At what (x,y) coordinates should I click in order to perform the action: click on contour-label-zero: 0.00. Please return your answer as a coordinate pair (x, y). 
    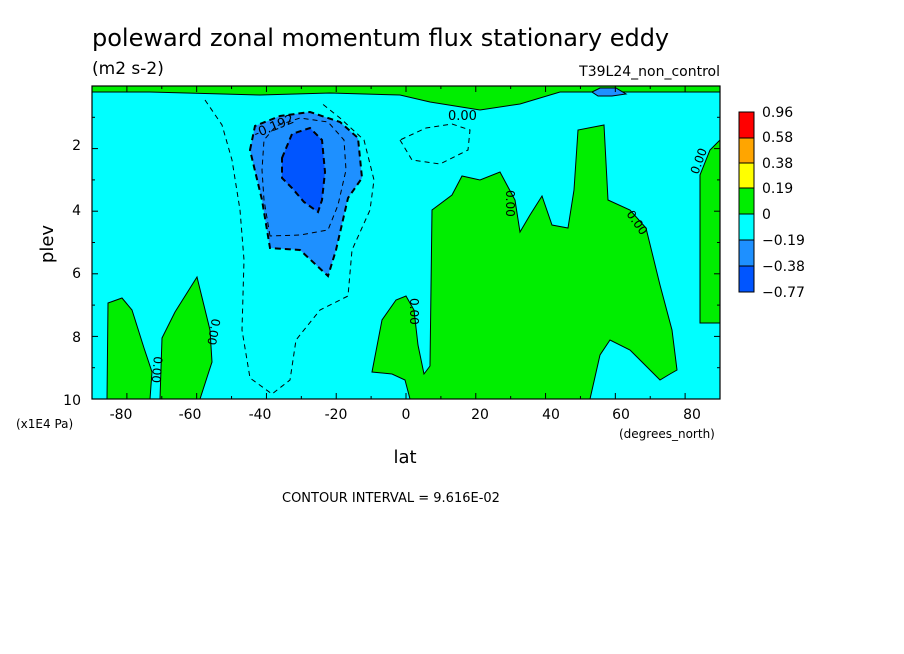
    Looking at the image, I should click on (462, 116).